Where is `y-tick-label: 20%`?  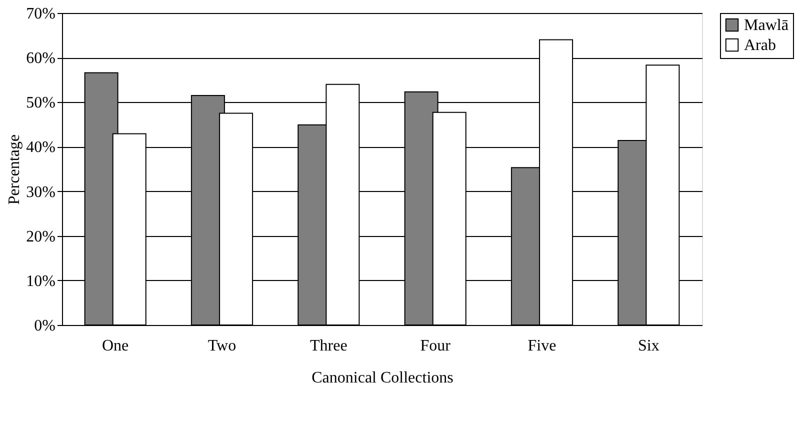 y-tick-label: 20% is located at coordinates (41, 237).